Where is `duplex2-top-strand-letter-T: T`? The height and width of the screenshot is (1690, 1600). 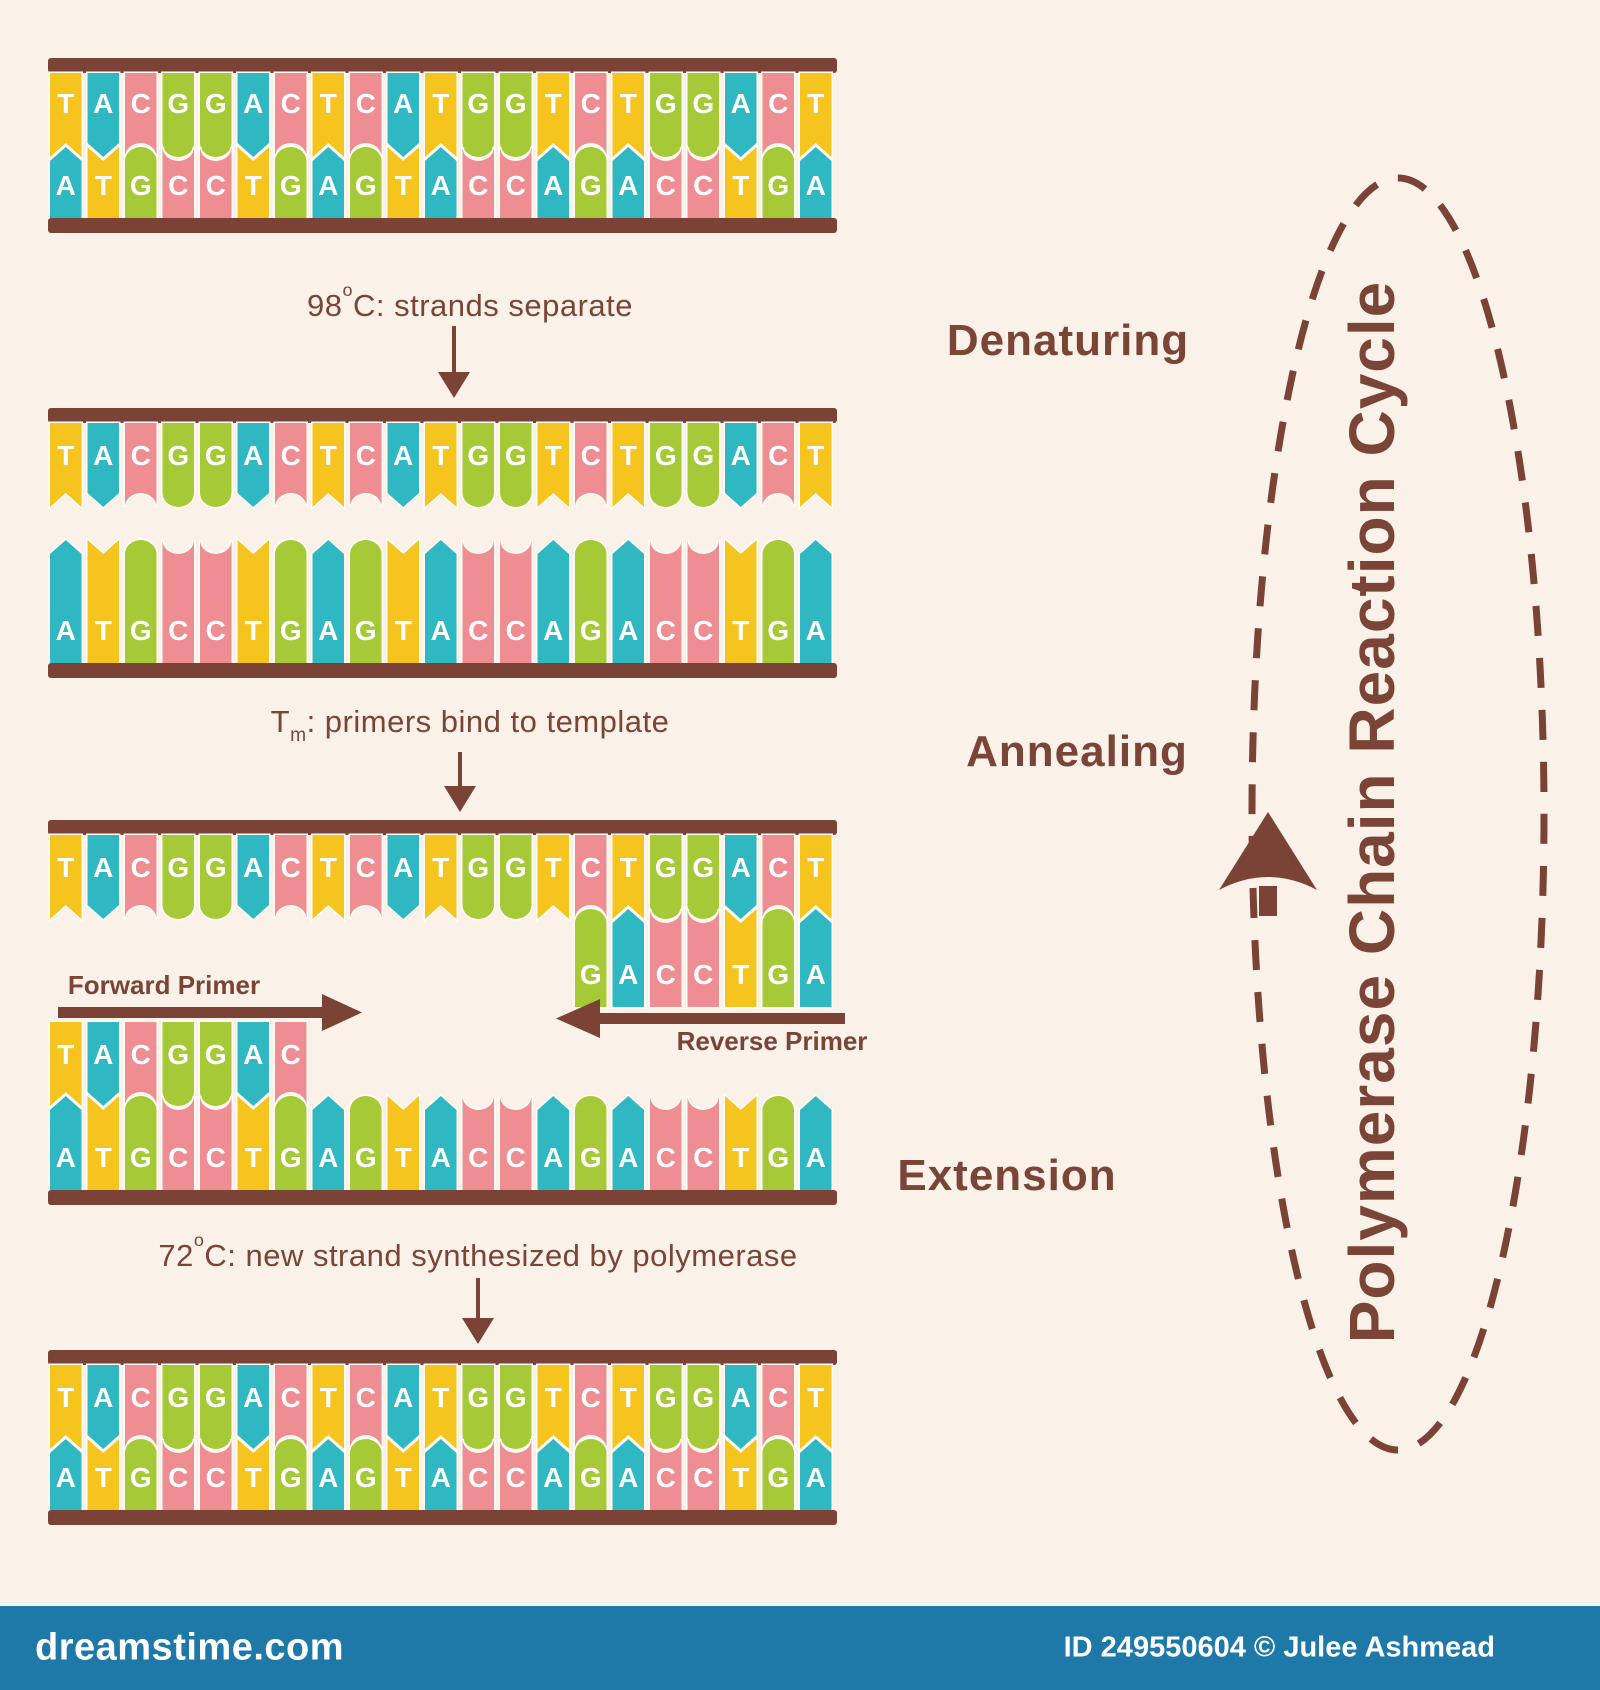 duplex2-top-strand-letter-T: T is located at coordinates (328, 1397).